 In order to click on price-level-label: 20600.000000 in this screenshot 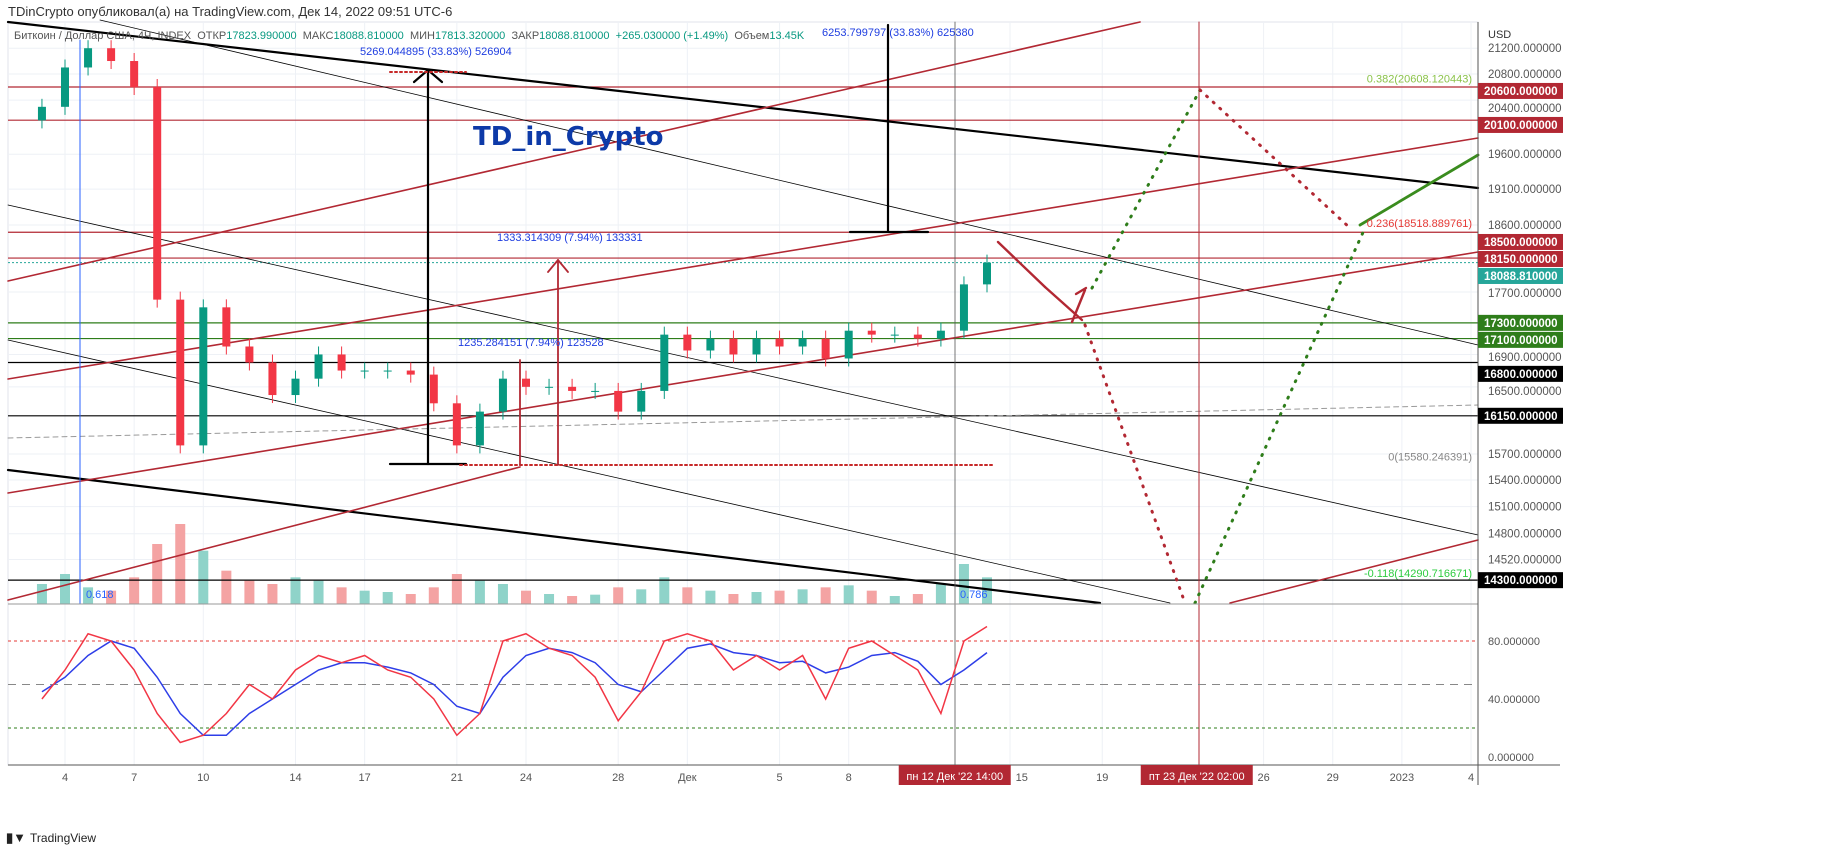, I will do `click(1521, 92)`.